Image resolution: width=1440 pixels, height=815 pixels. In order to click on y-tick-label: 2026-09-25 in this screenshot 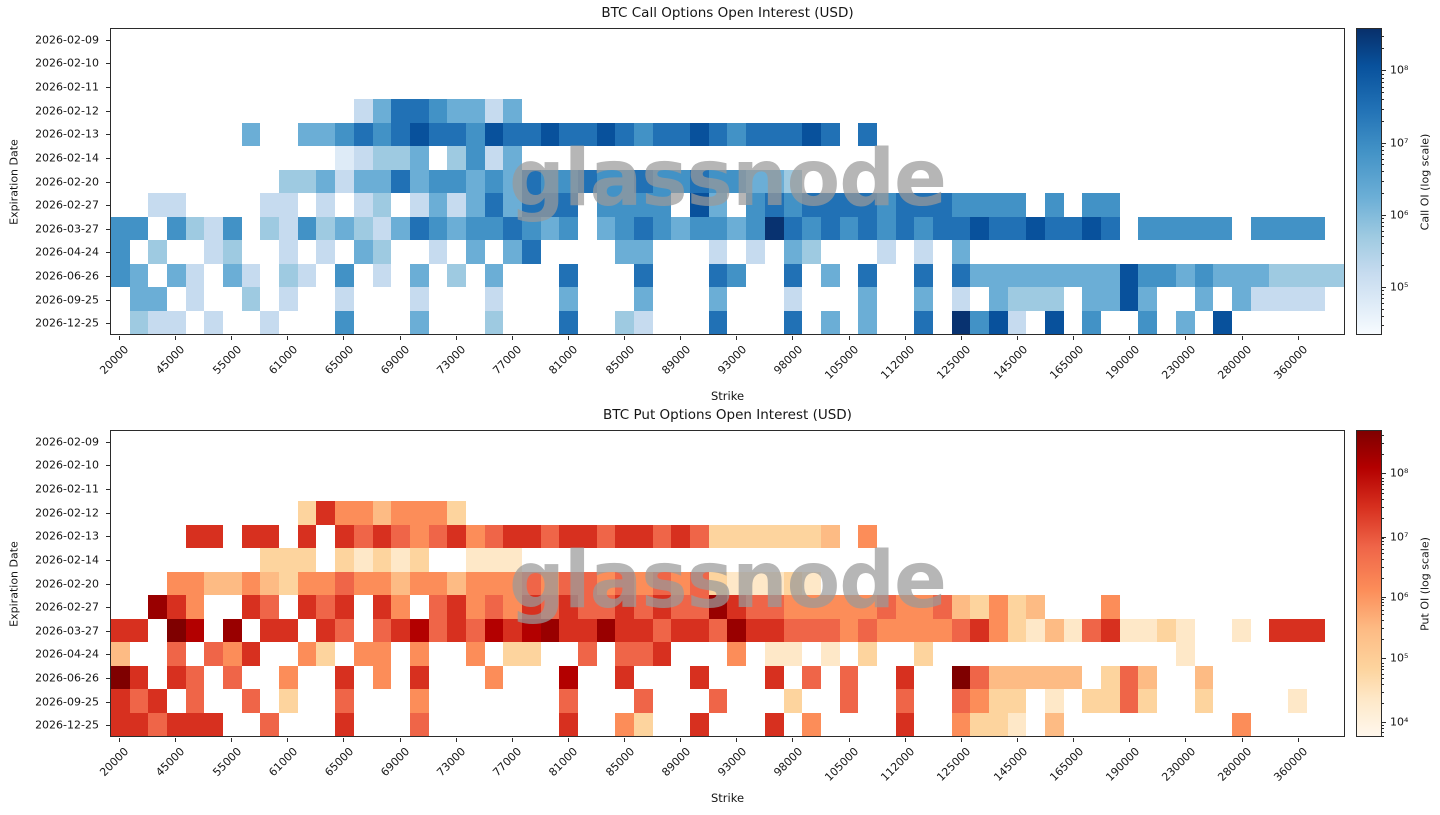, I will do `click(67, 702)`.